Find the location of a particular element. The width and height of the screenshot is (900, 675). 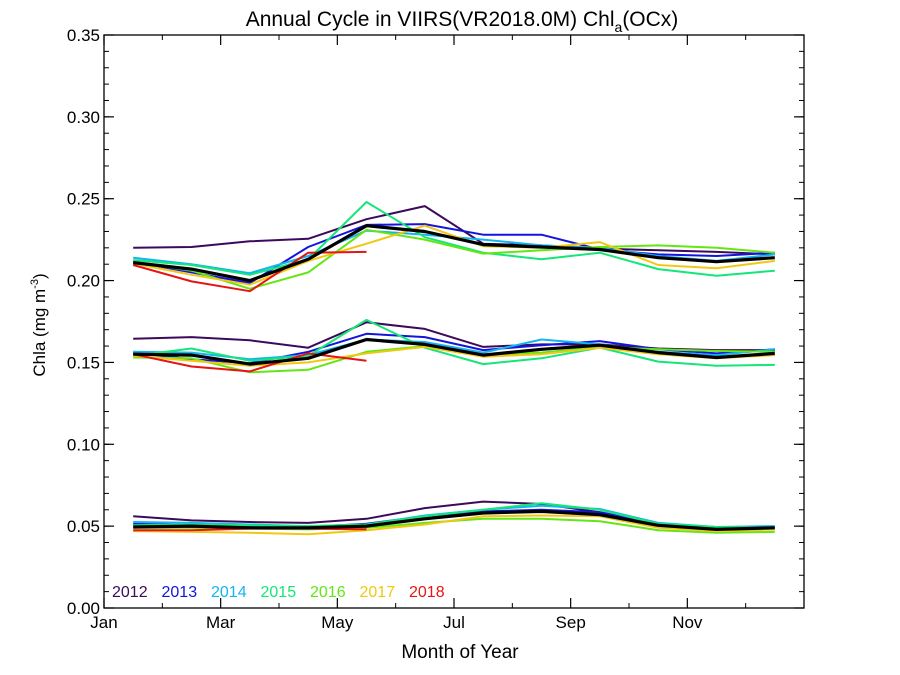

chart-title-subscript: a is located at coordinates (619, 27).